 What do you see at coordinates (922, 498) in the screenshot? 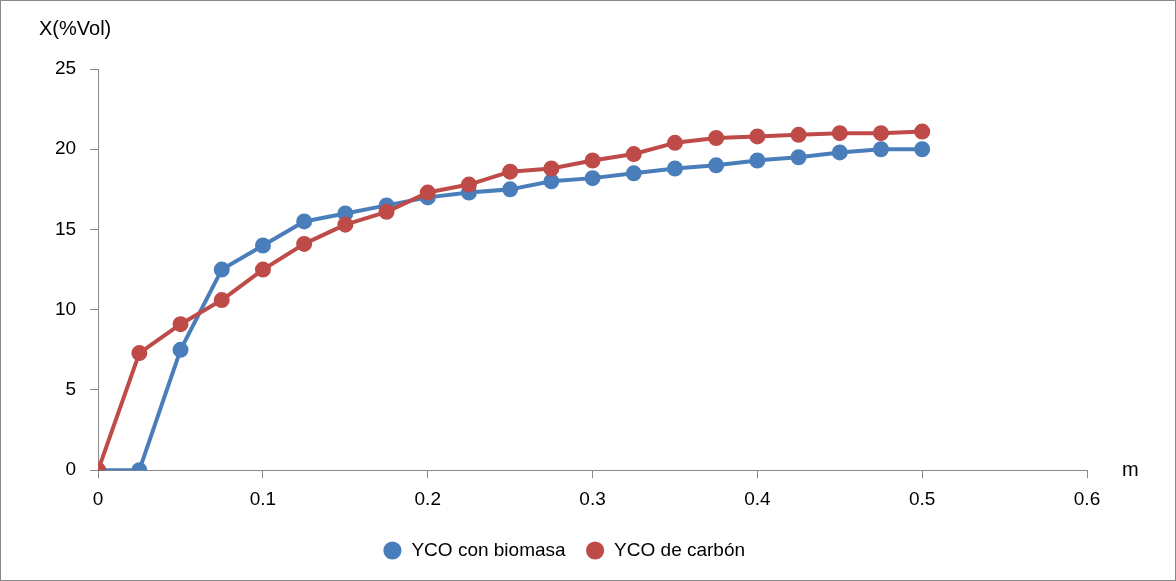
I see `x-tick-label: 0.5` at bounding box center [922, 498].